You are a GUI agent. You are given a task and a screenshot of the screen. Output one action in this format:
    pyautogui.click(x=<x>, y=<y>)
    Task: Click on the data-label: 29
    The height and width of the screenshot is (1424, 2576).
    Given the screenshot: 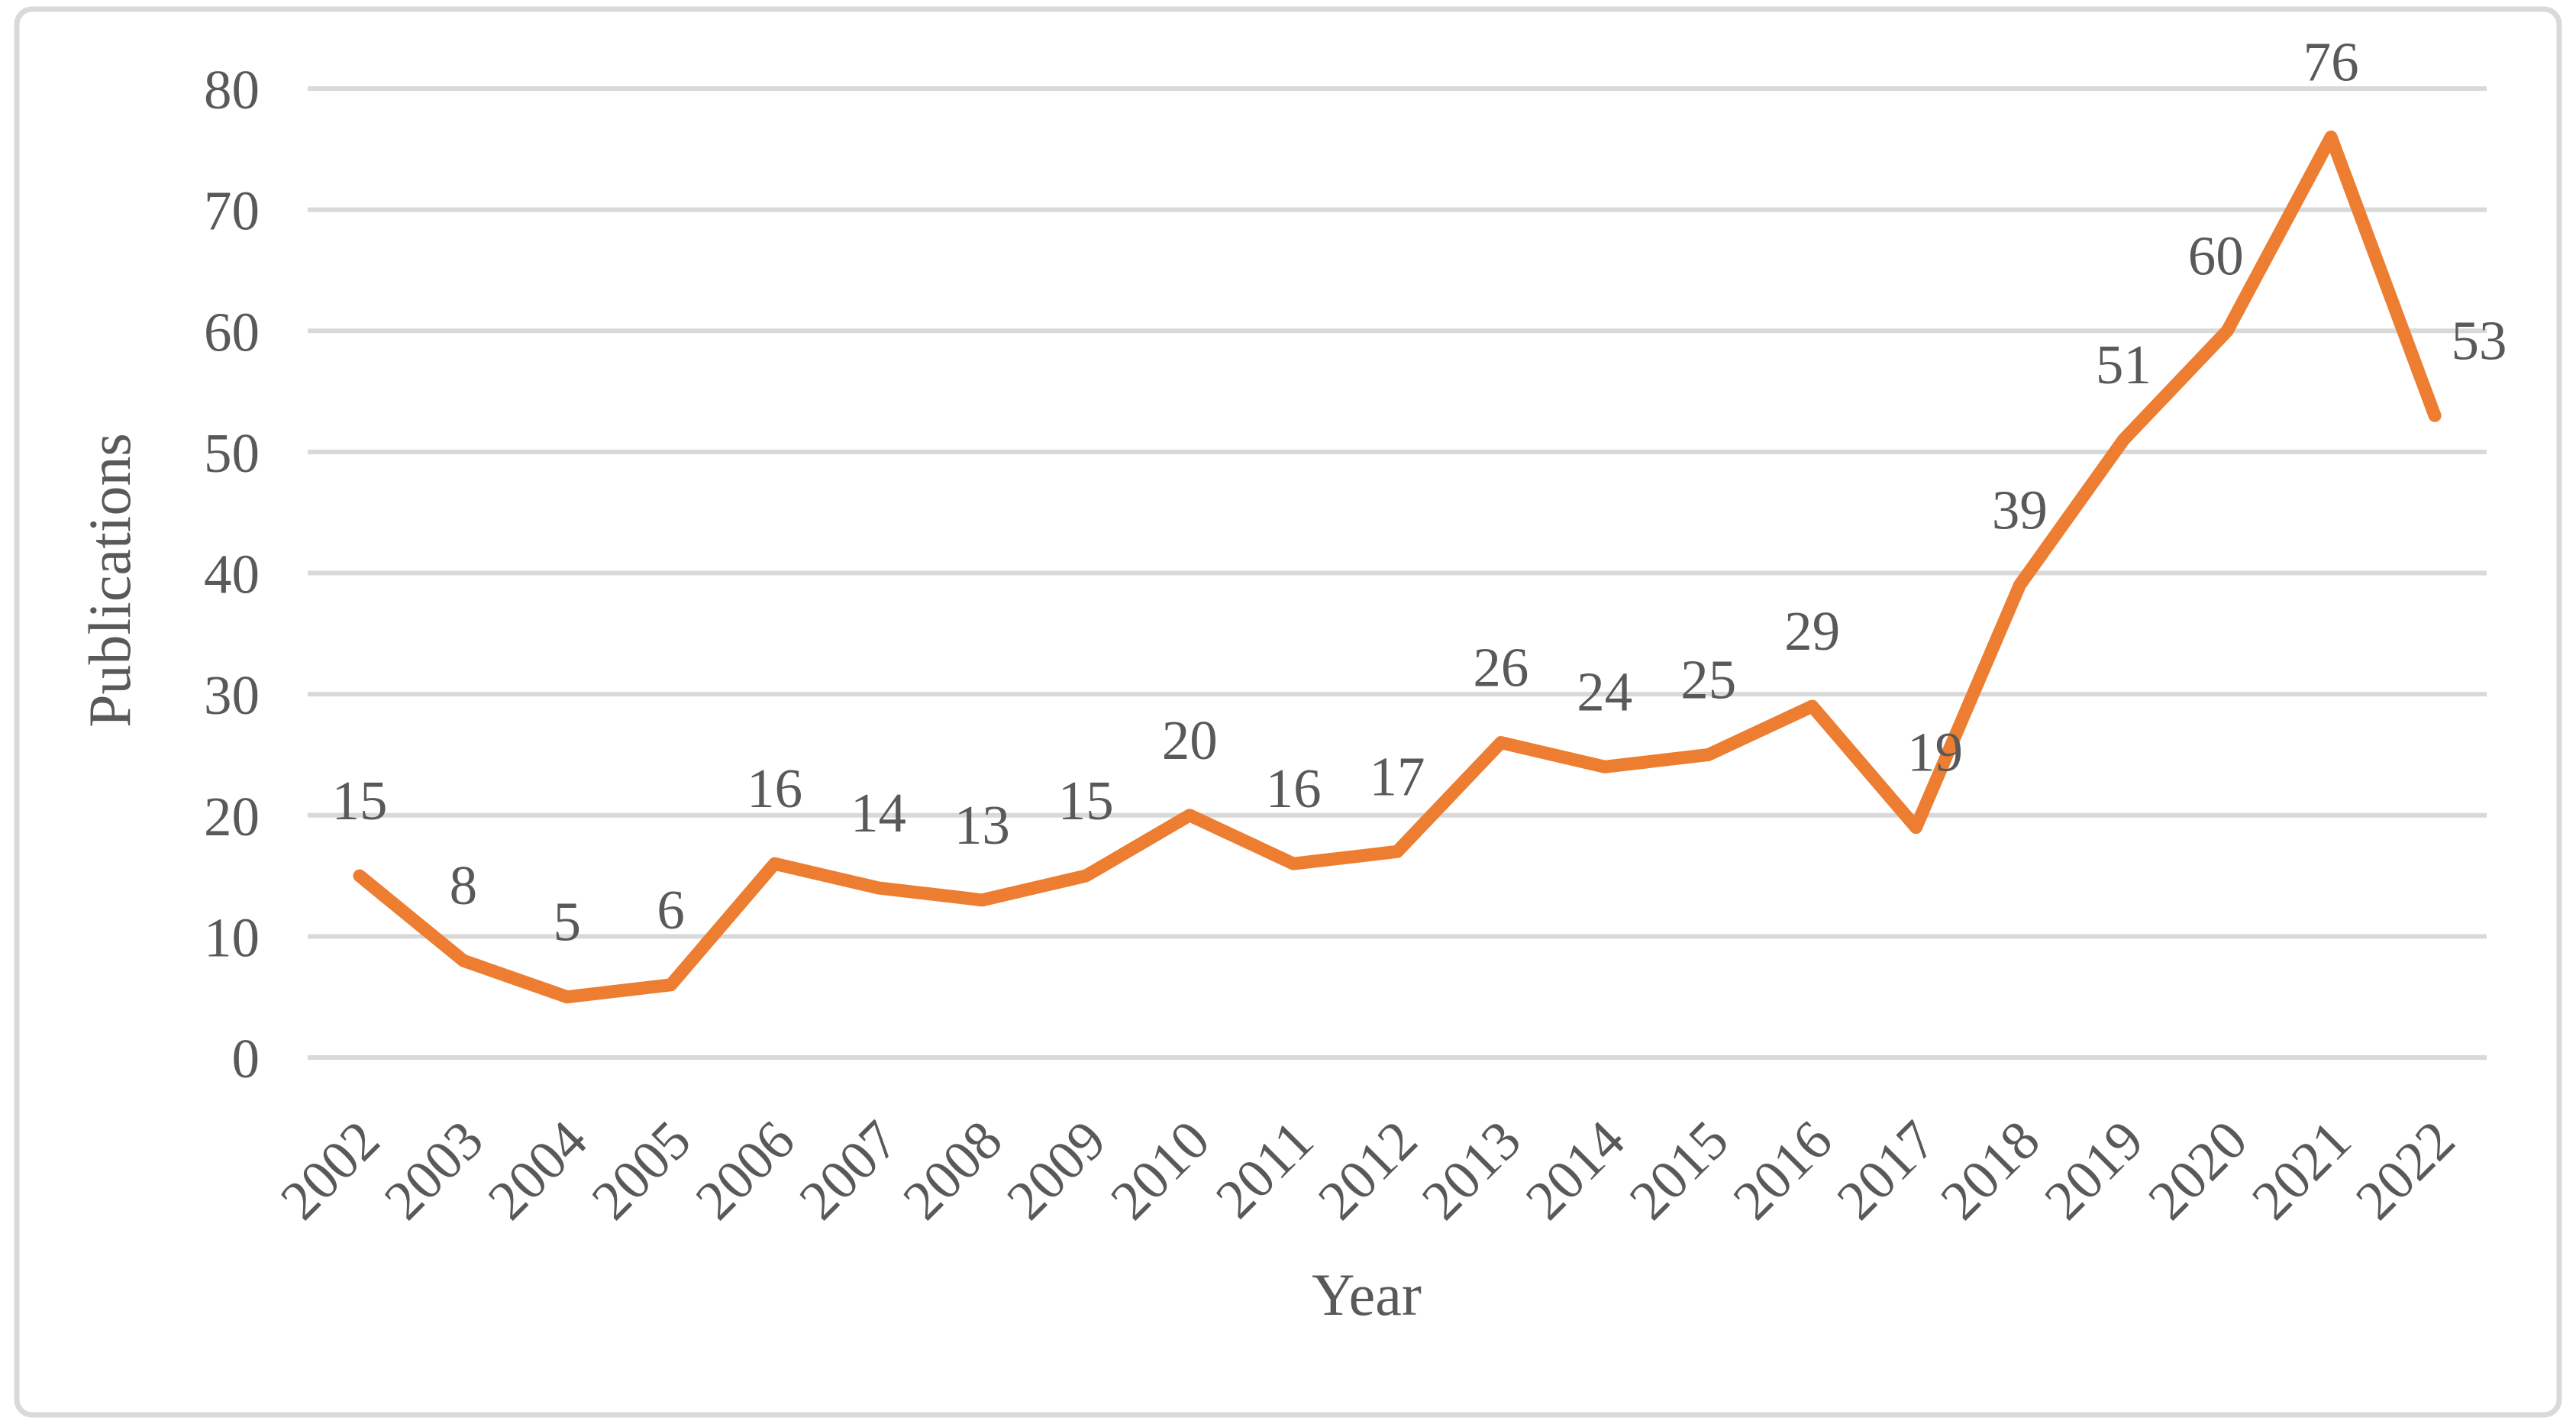 What is the action you would take?
    pyautogui.click(x=1812, y=631)
    